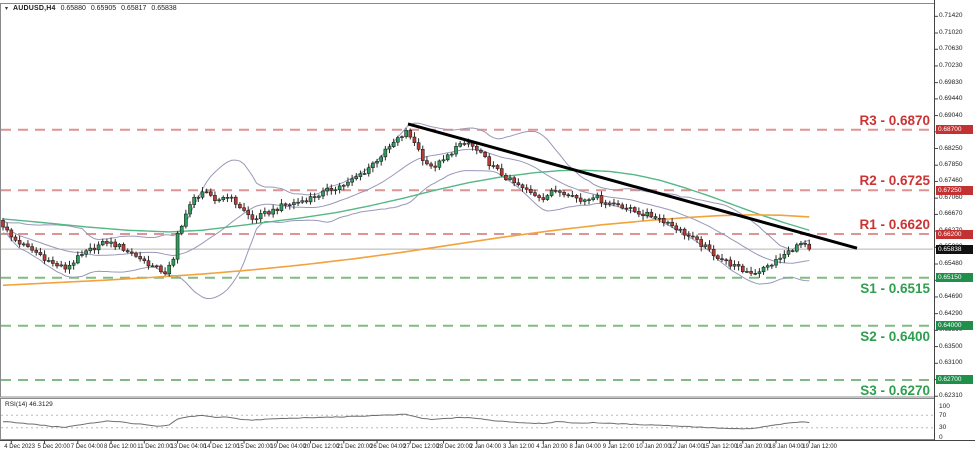 This screenshot has height=456, width=975. Describe the element at coordinates (954, 278) in the screenshot. I see `price-axis-flag-S1: 0.65150` at that location.